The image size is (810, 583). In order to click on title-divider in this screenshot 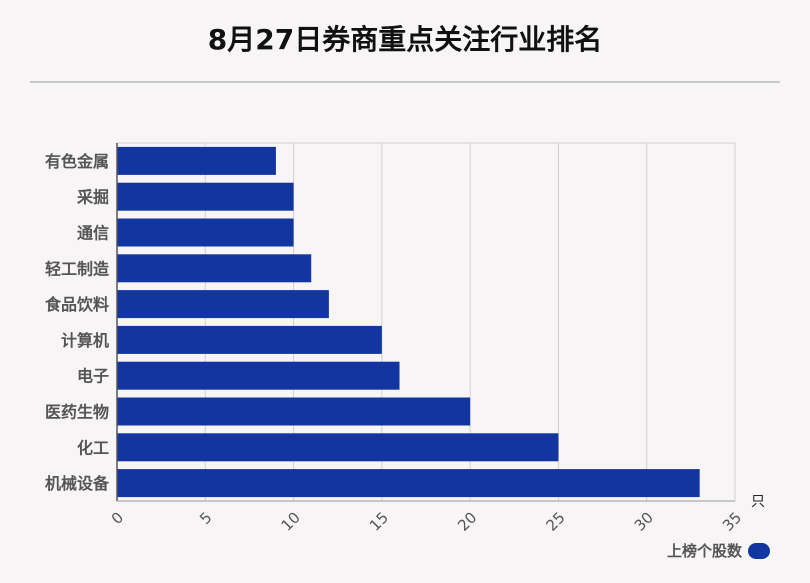, I will do `click(405, 82)`.